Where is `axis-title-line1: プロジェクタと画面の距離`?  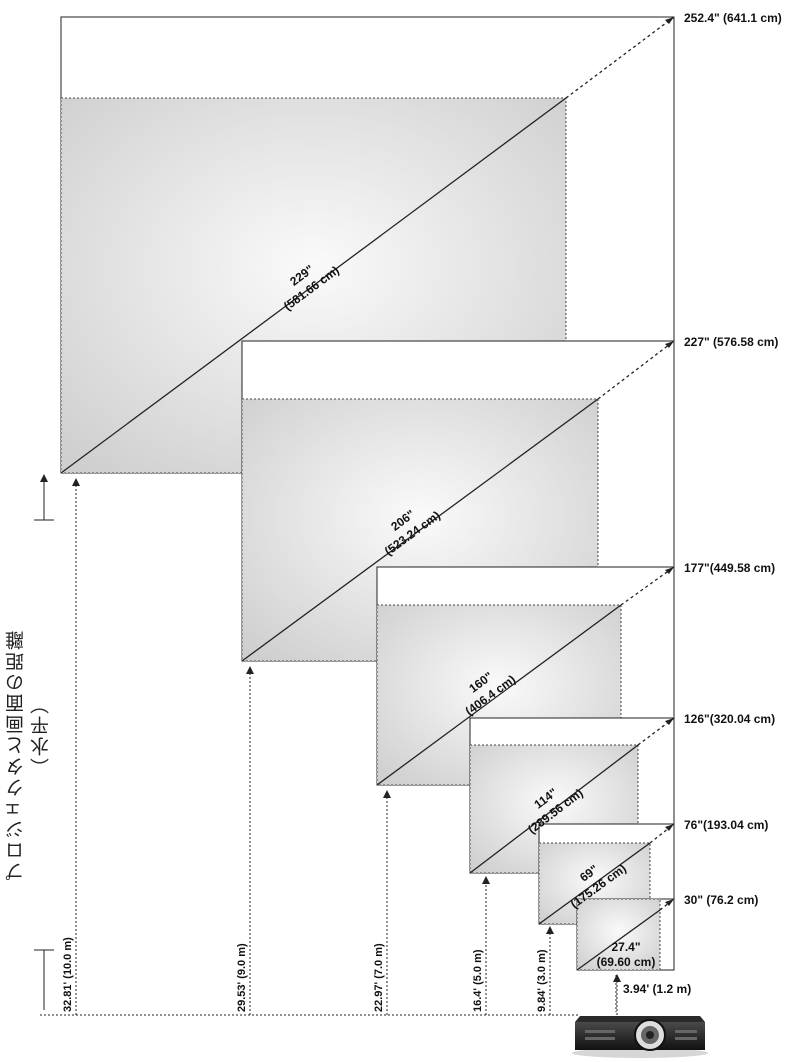 axis-title-line1: プロジェクタと画面の距離 is located at coordinates (16, 755).